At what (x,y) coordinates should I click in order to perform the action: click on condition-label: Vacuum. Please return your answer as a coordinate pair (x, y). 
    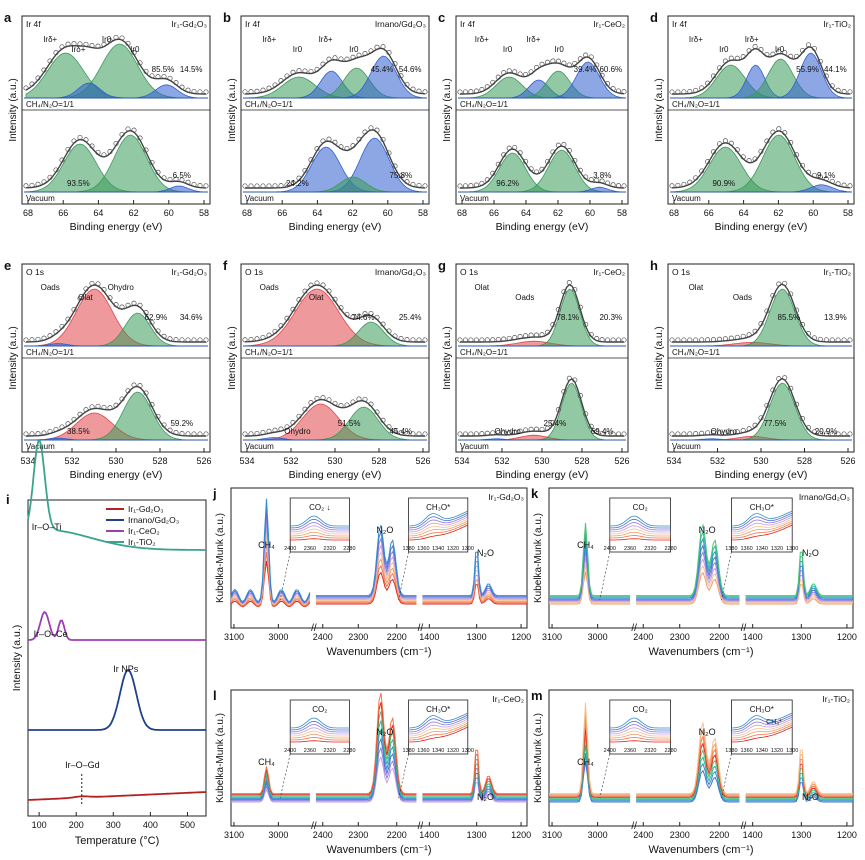
    Looking at the image, I should click on (686, 446).